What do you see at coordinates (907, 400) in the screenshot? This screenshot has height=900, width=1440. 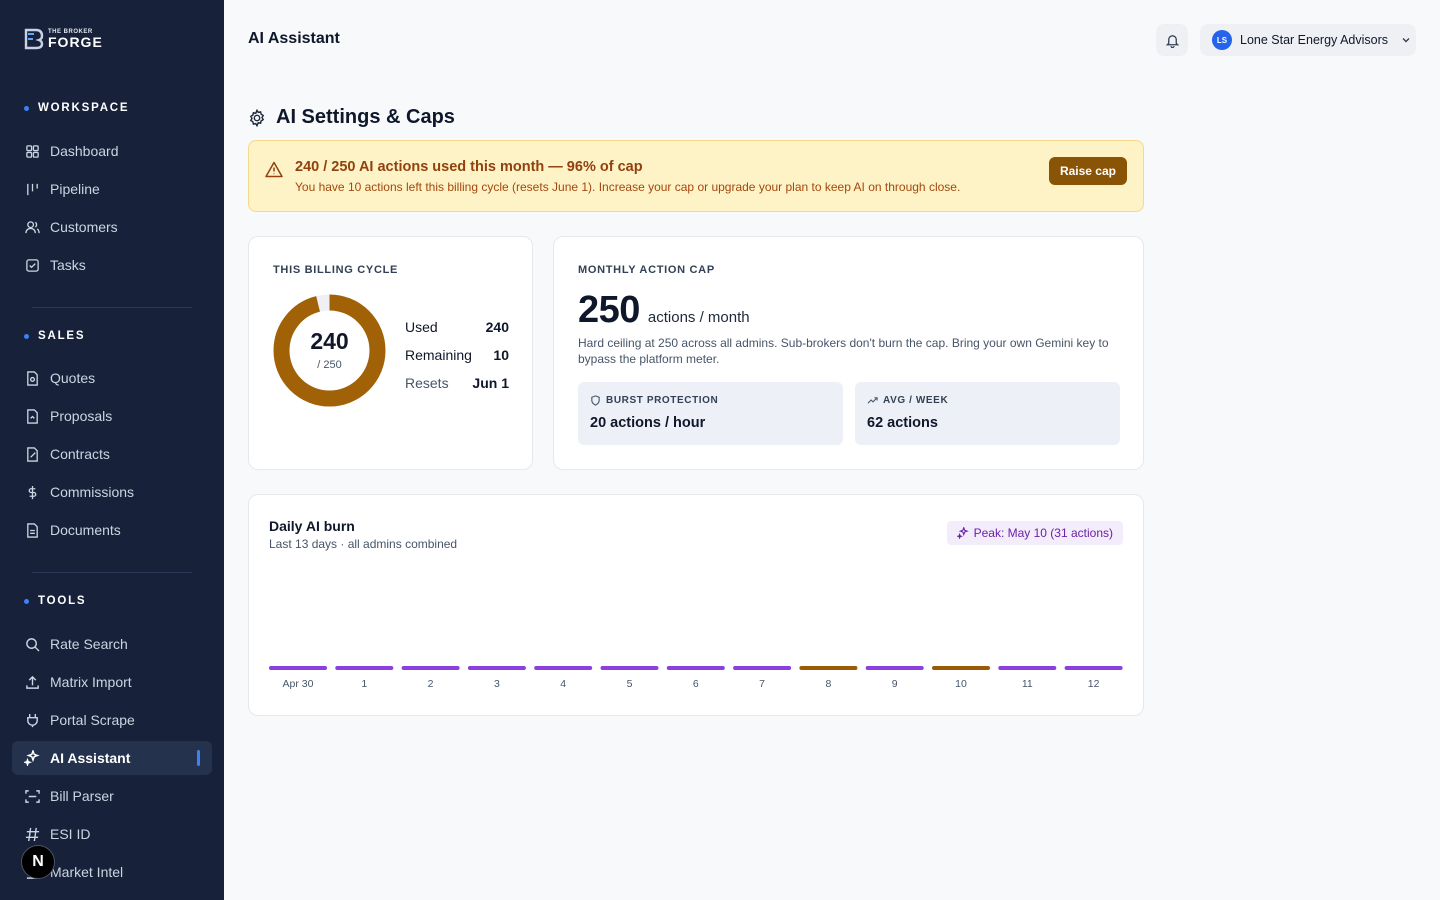 I see `mini-label: AVG / WEEK` at bounding box center [907, 400].